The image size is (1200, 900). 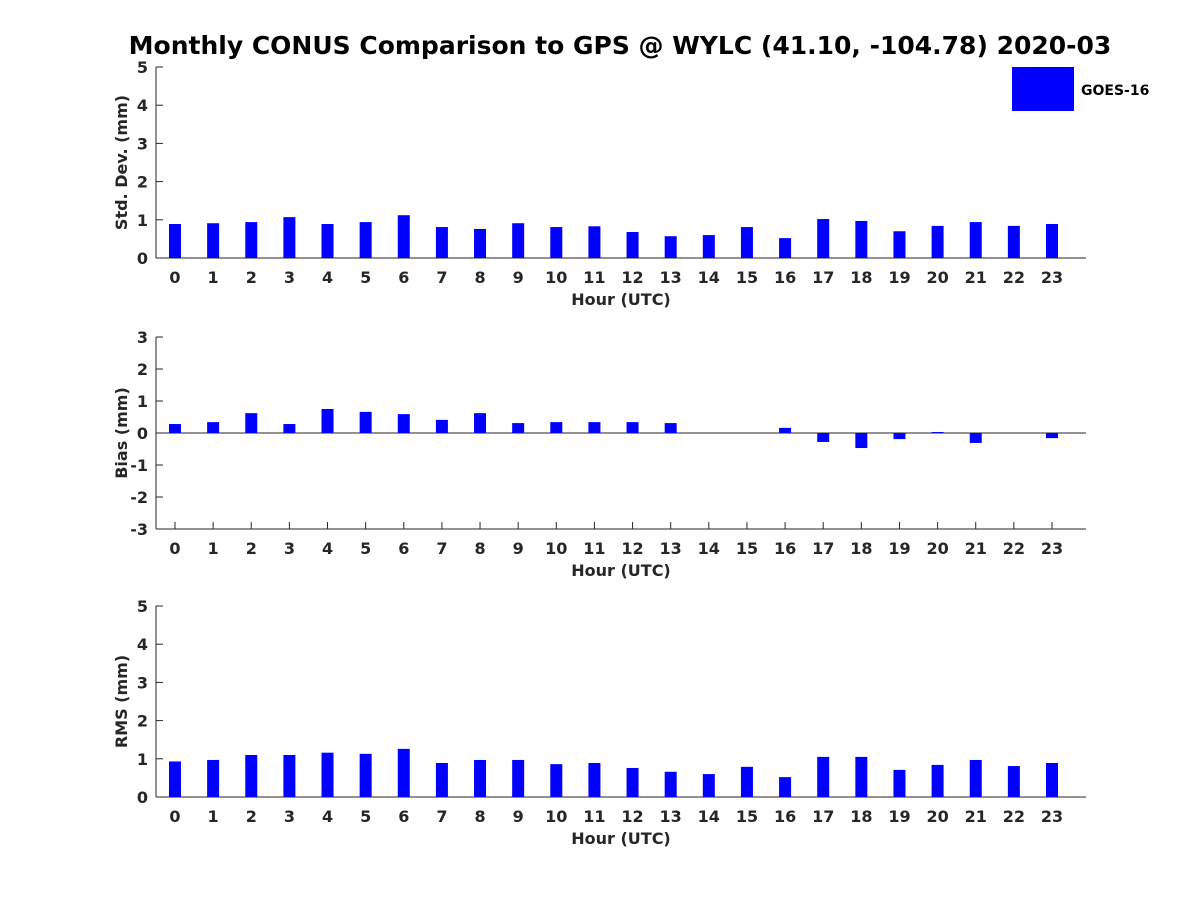 What do you see at coordinates (365, 277) in the screenshot?
I see `x-tick-label: 5` at bounding box center [365, 277].